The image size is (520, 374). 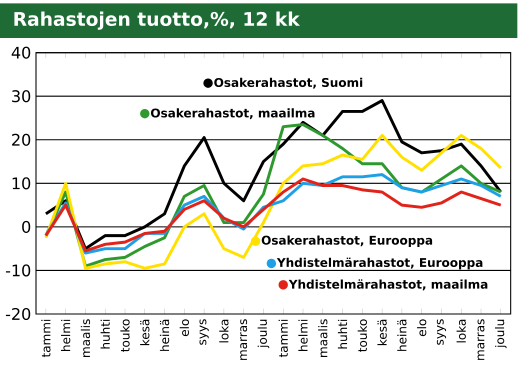 I want to click on y-tick-label: 40, so click(x=21, y=52).